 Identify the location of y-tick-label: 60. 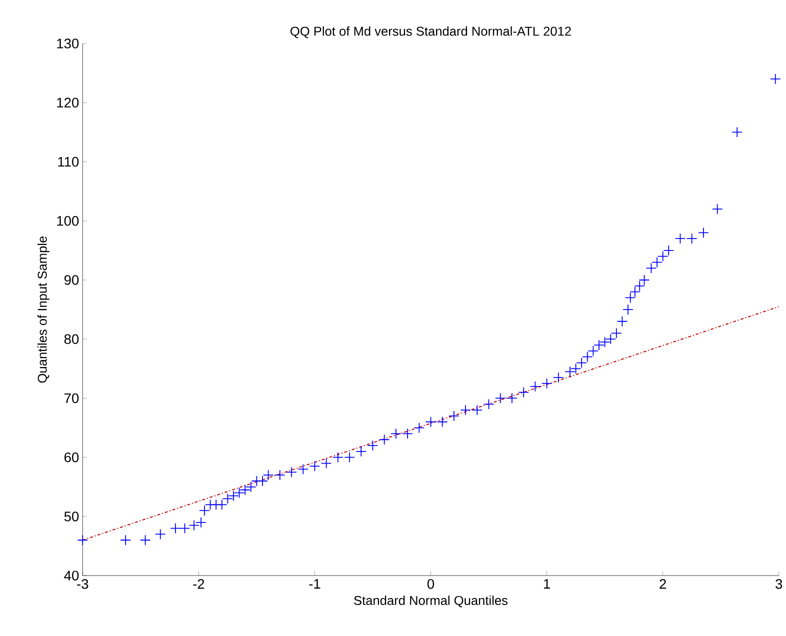
(71, 457).